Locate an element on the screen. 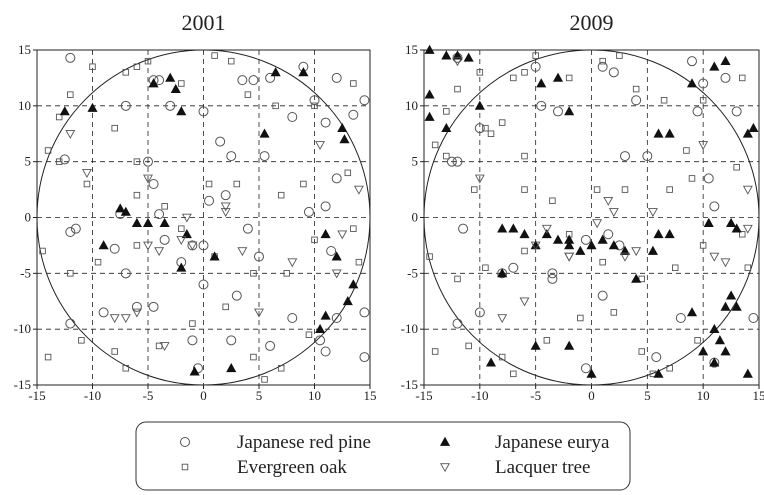  x-tick-label: 10 is located at coordinates (703, 395).